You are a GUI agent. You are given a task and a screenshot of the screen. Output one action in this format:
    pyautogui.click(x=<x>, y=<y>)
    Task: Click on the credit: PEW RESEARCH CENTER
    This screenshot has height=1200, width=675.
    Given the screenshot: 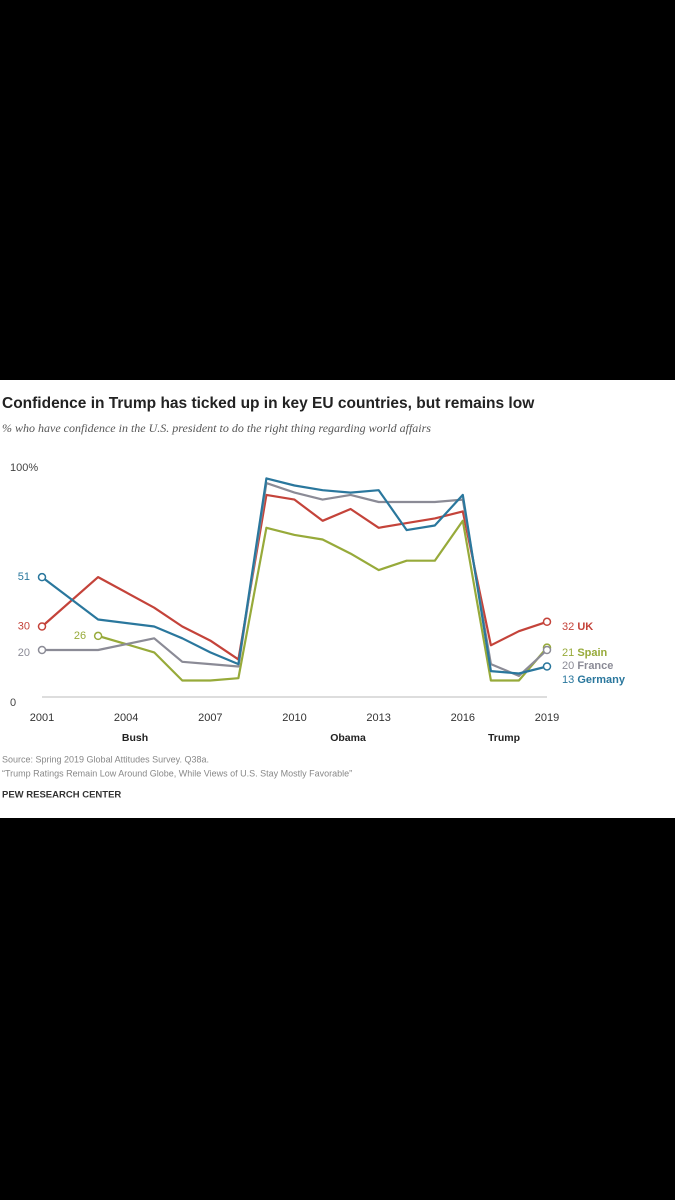 What is the action you would take?
    pyautogui.click(x=61, y=795)
    